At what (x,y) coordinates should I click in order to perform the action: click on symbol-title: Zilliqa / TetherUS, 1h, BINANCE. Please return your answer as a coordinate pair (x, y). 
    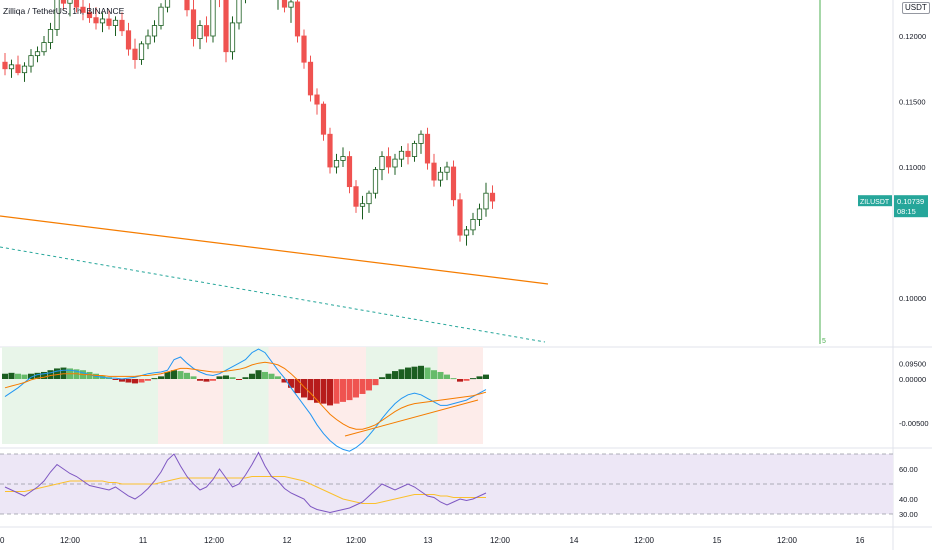
    Looking at the image, I should click on (64, 11).